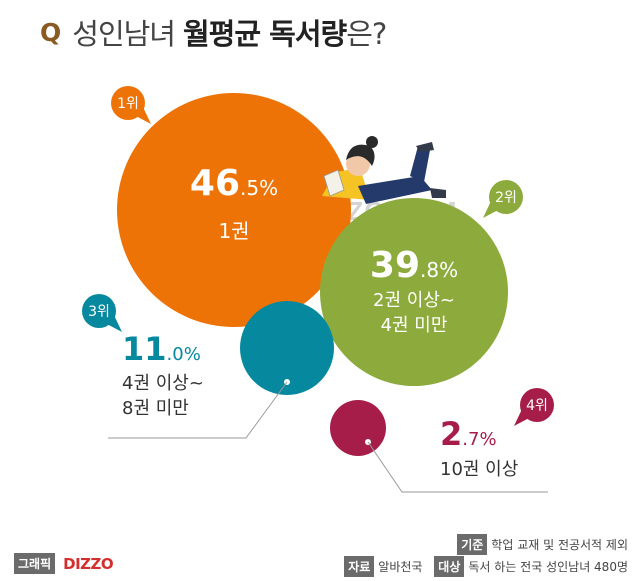 The height and width of the screenshot is (581, 640). Describe the element at coordinates (395, 190) in the screenshot. I see `girl-legs` at that location.